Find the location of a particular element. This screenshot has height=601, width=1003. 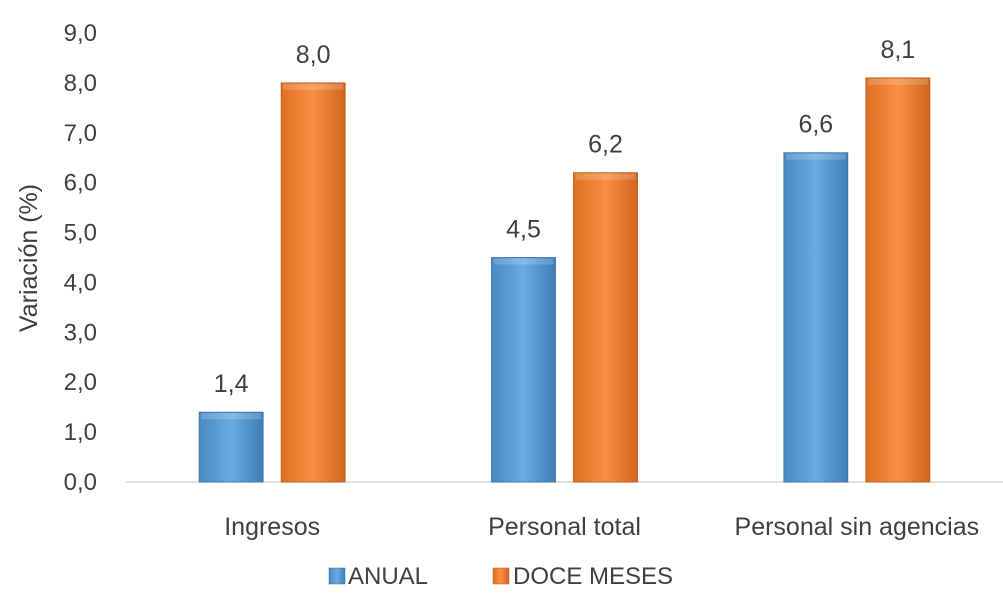

y-tick-label: 4,0 is located at coordinates (80, 282).